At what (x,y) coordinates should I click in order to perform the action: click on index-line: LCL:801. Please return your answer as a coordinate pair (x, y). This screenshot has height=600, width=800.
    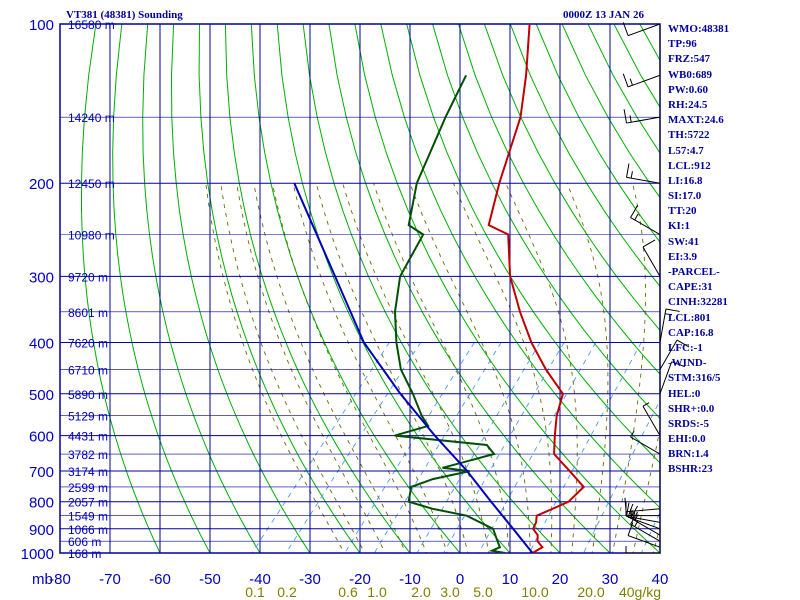
    Looking at the image, I should click on (689, 317).